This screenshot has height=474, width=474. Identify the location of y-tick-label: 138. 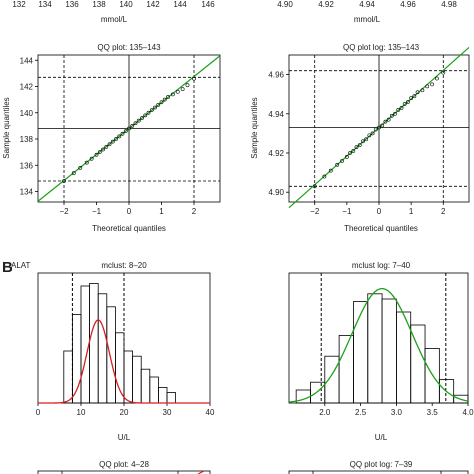
(27, 139).